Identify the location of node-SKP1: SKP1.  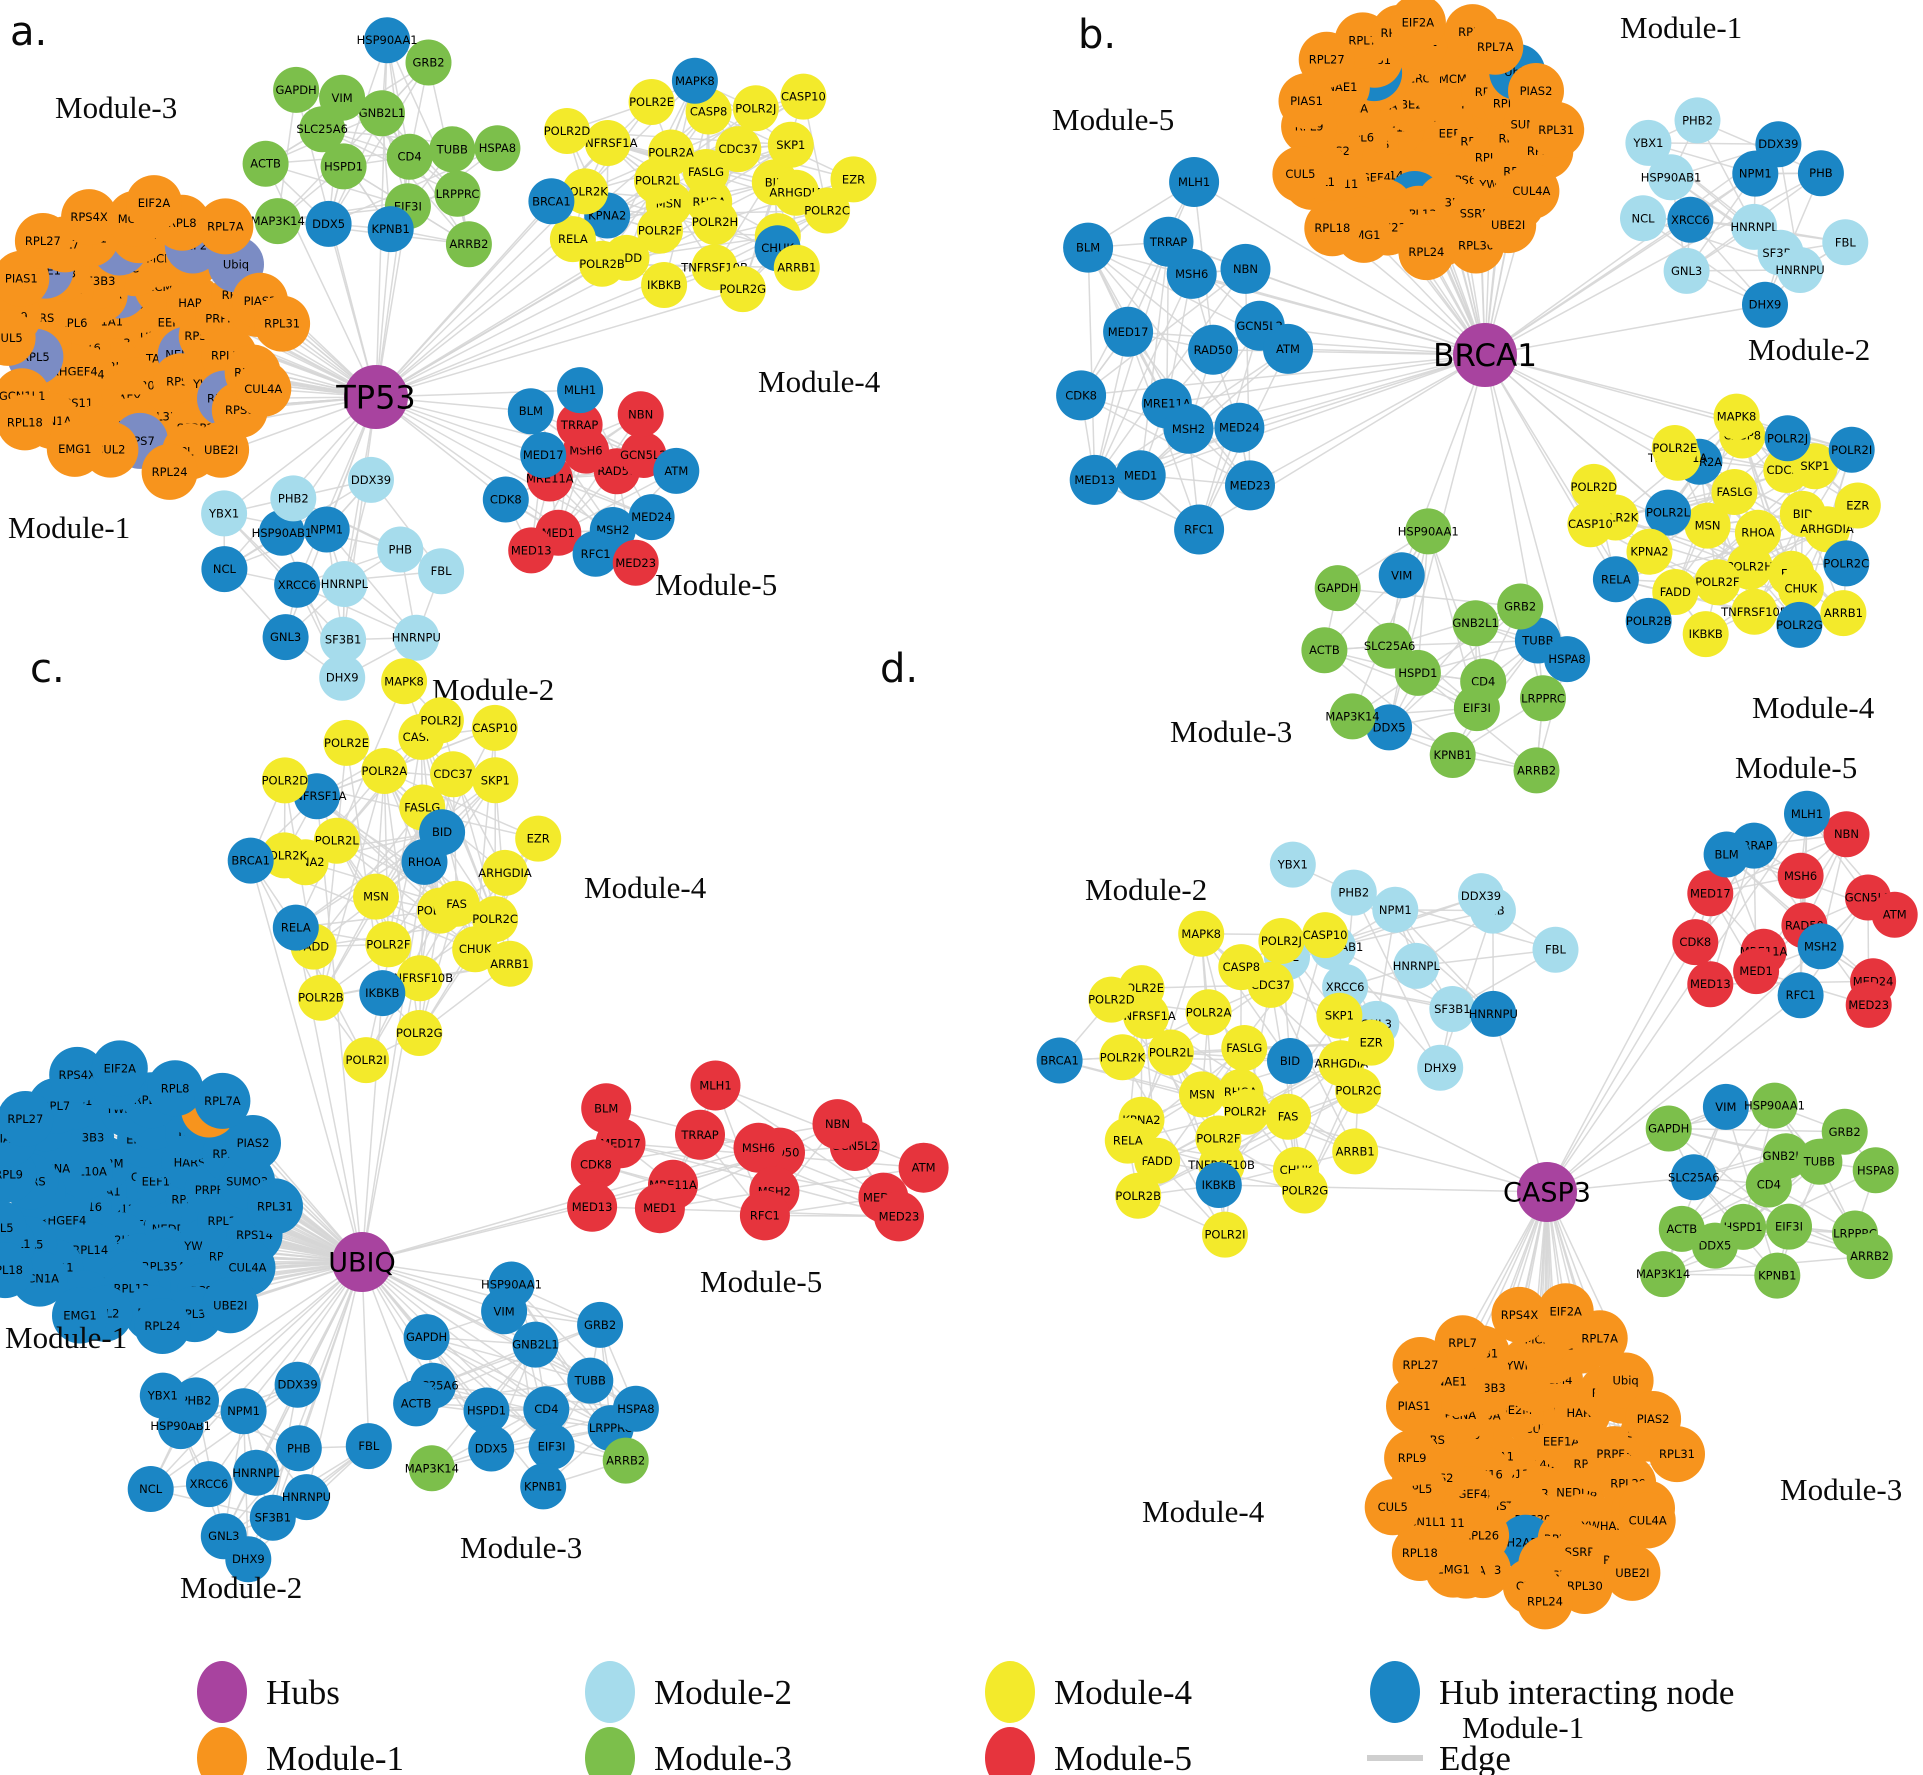
(1339, 1015).